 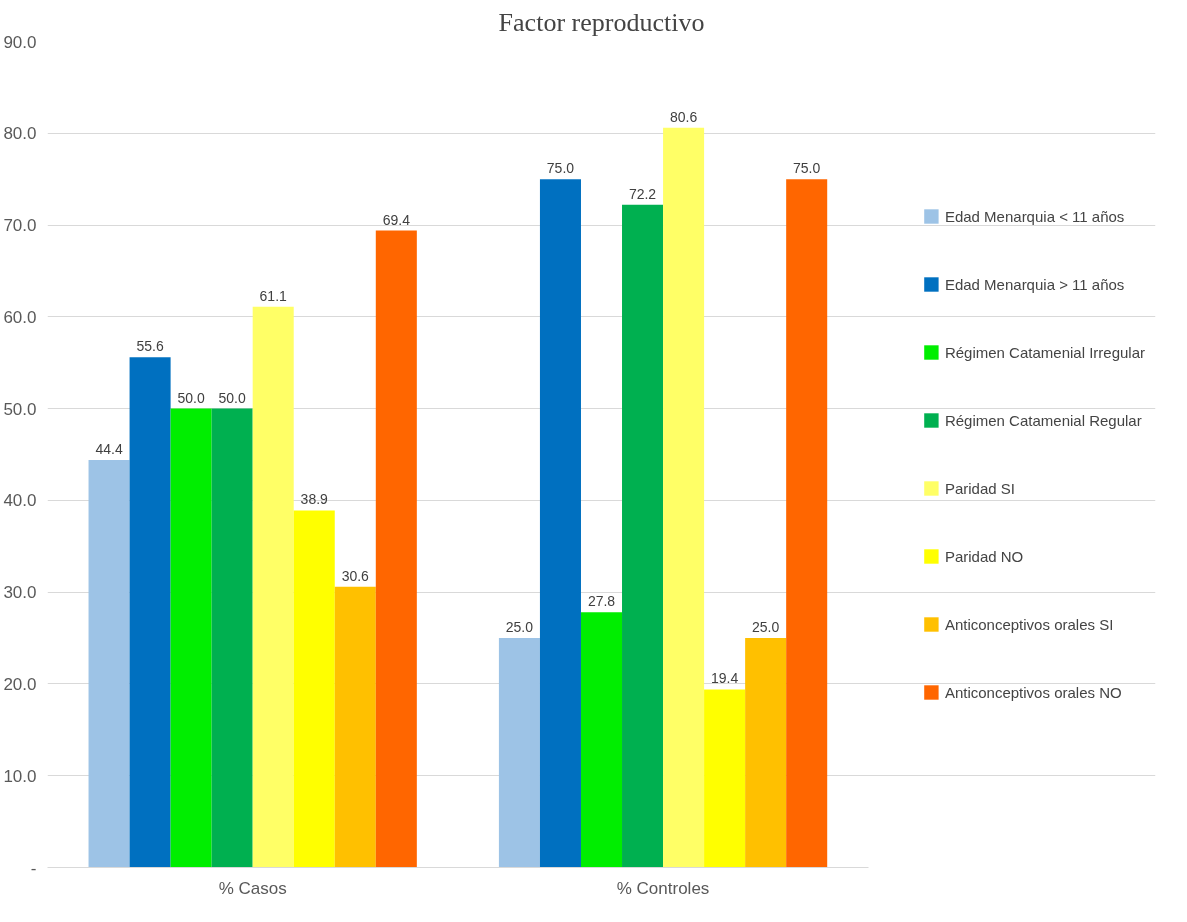 What do you see at coordinates (1029, 624) in the screenshot?
I see `legend-label: Anticonceptivos orales SI` at bounding box center [1029, 624].